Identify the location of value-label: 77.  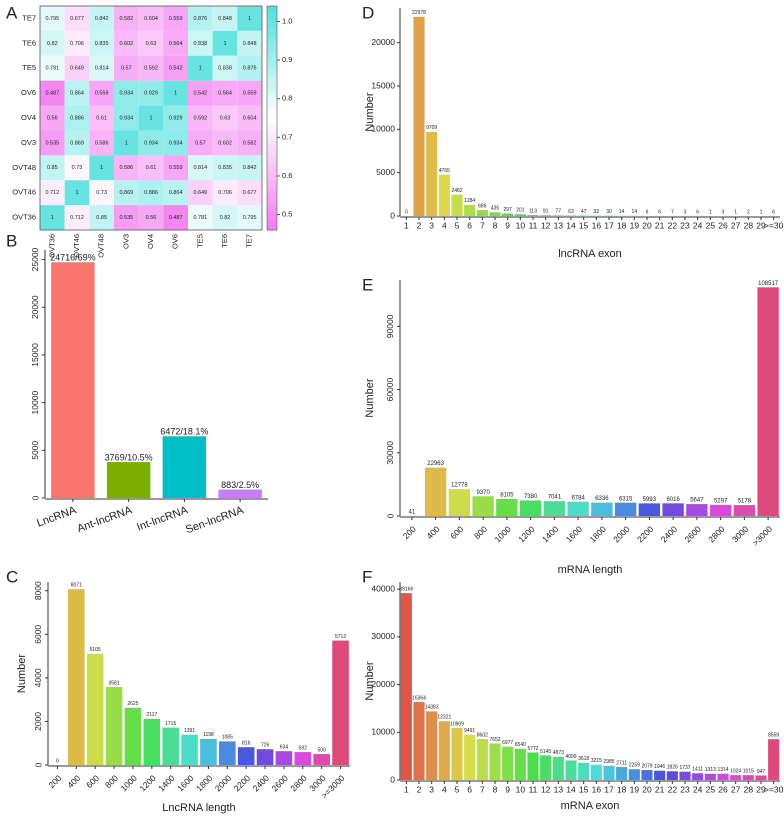
(559, 212).